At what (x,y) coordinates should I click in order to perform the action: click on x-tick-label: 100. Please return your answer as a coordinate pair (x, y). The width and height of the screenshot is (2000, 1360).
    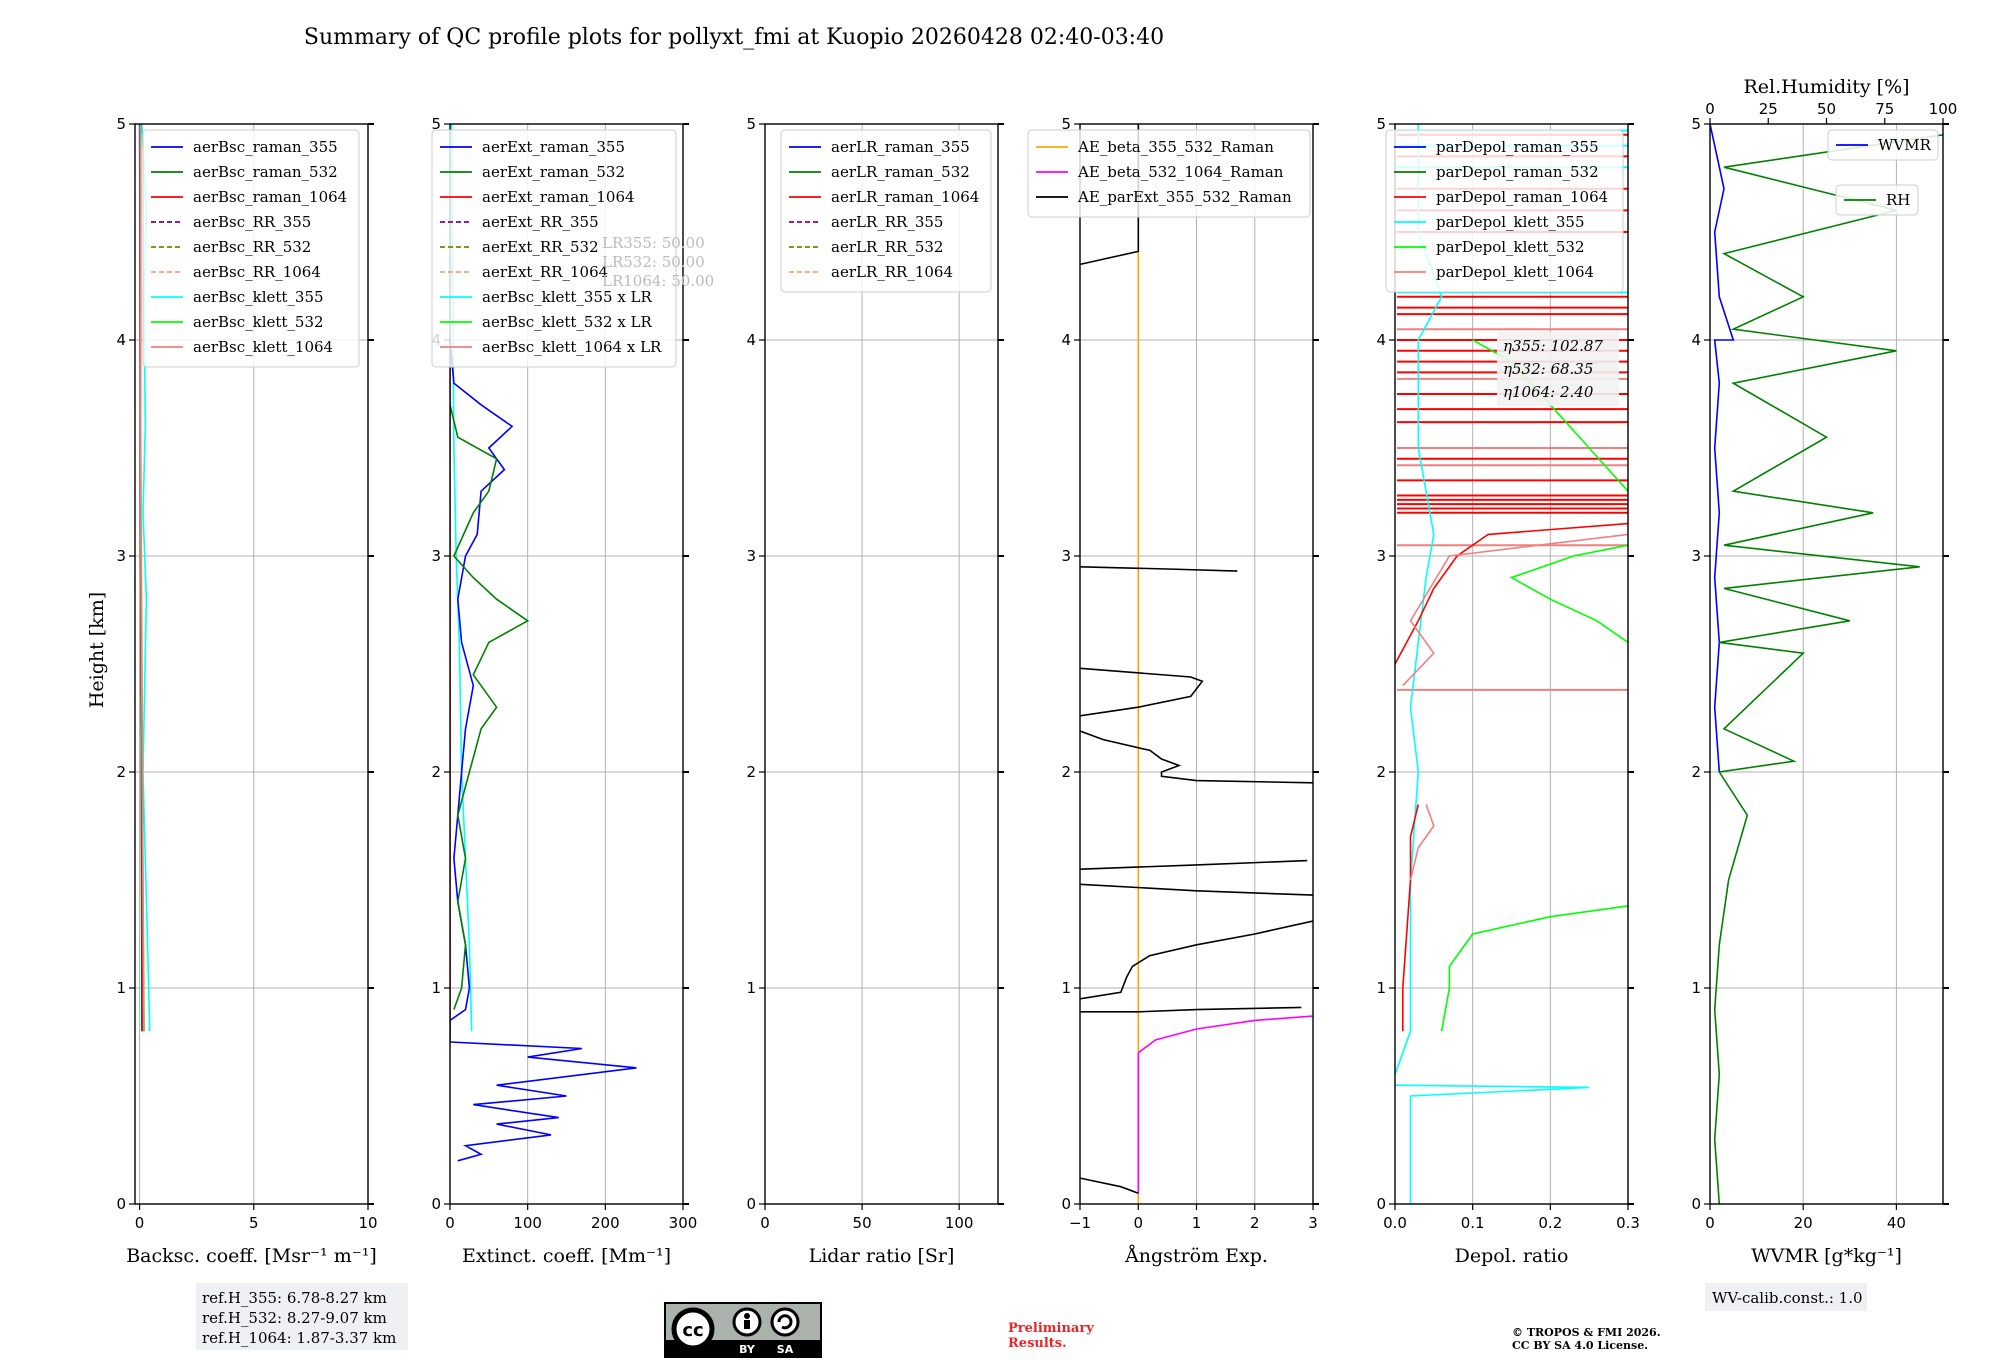
    Looking at the image, I should click on (527, 1223).